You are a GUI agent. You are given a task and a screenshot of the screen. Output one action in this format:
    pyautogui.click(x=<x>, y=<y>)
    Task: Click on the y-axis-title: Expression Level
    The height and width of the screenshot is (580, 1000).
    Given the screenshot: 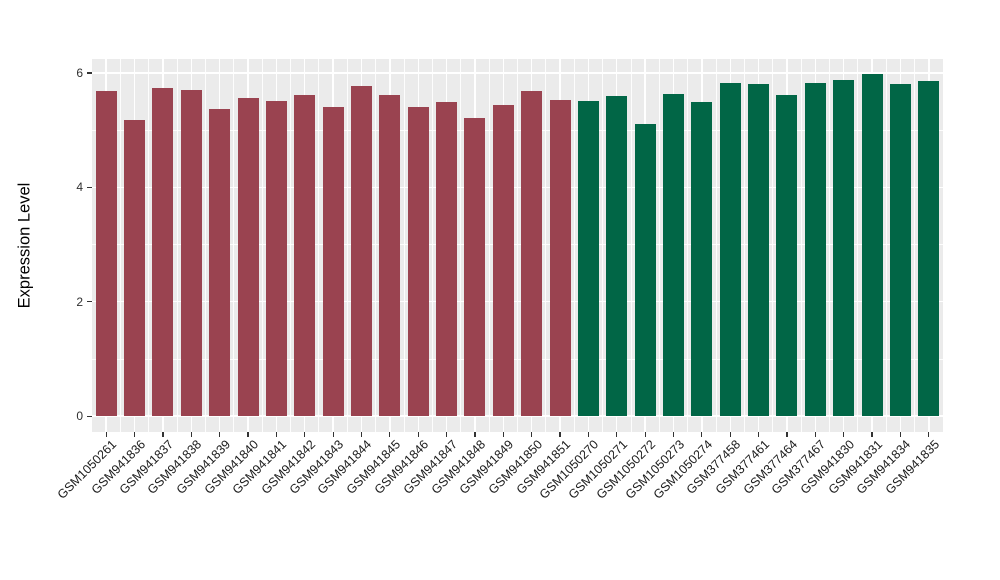 What is the action you would take?
    pyautogui.click(x=25, y=245)
    